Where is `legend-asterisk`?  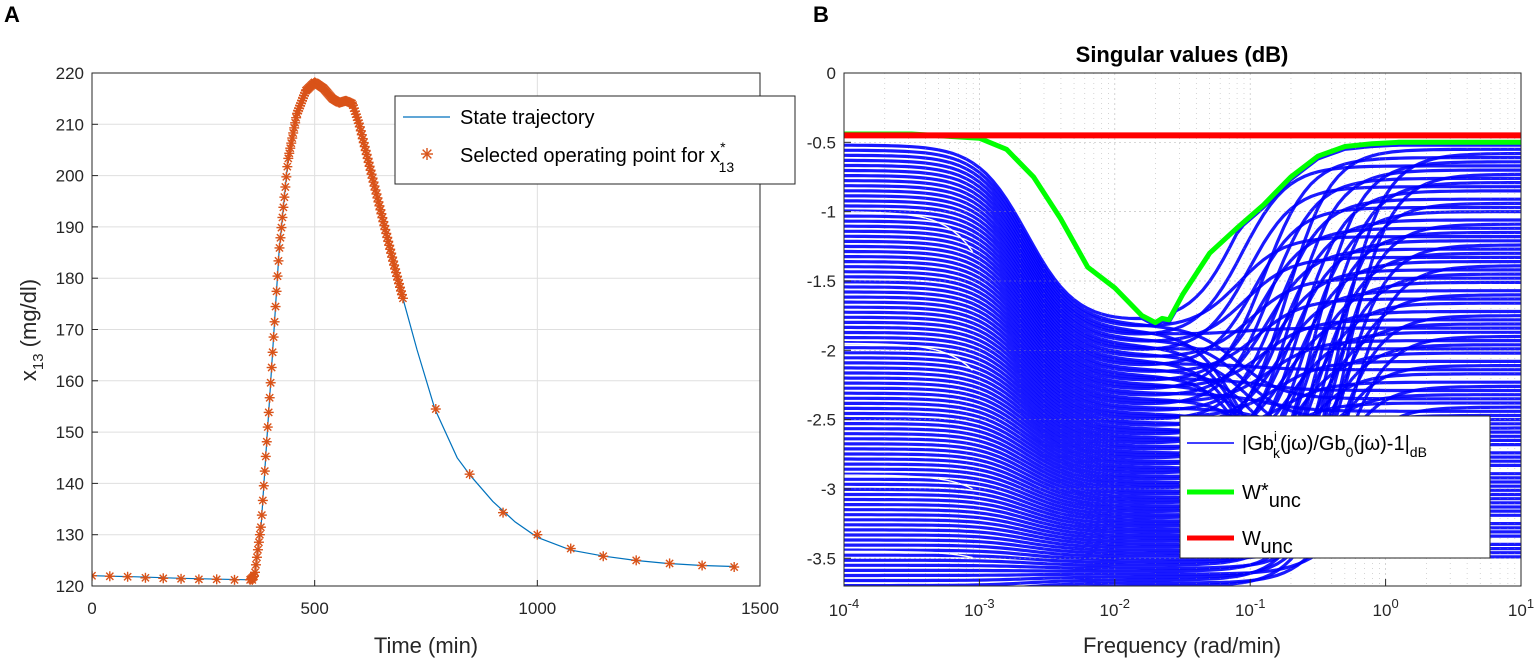 legend-asterisk is located at coordinates (427, 154).